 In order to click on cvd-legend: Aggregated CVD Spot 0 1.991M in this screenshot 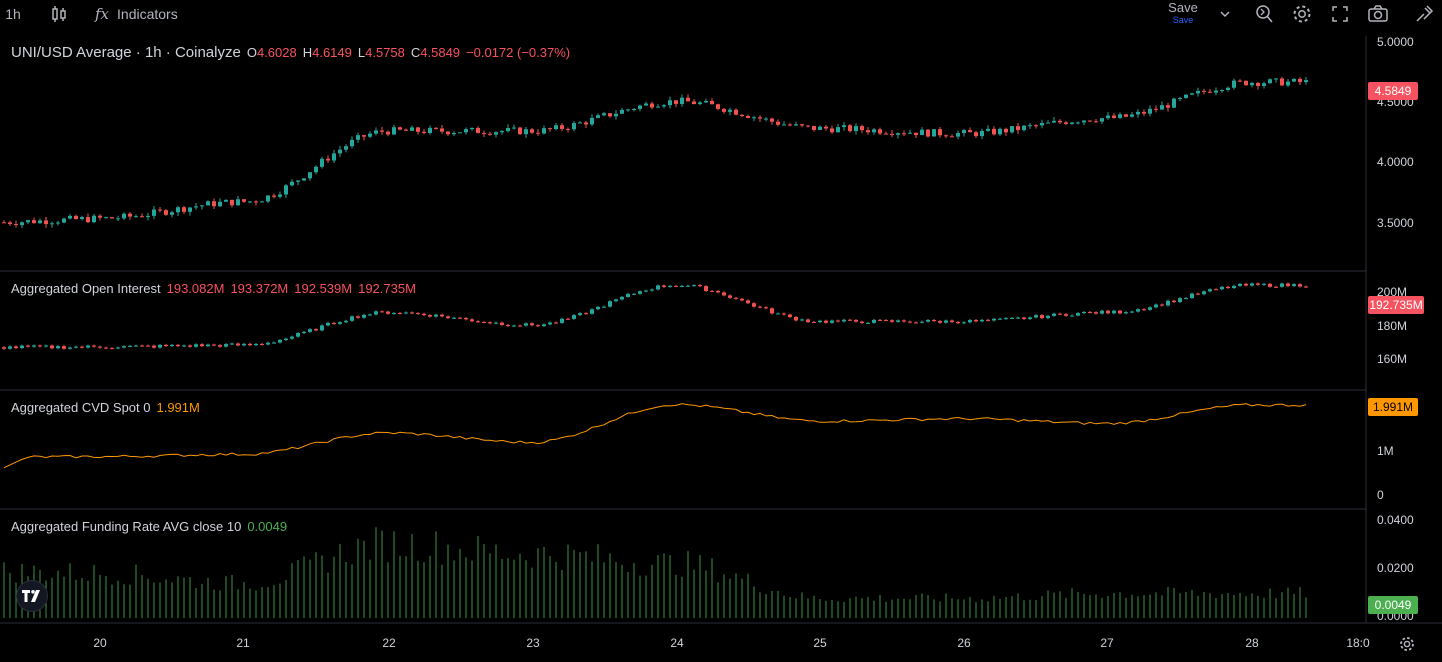, I will do `click(105, 407)`.